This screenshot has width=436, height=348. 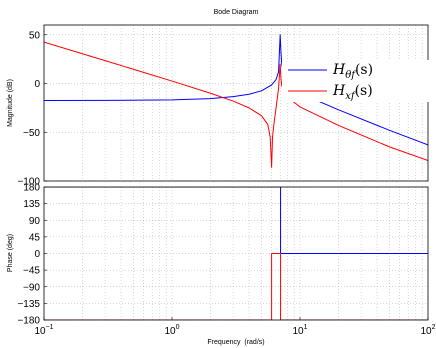 What do you see at coordinates (28, 304) in the screenshot?
I see `phase-y-tick-label: −135` at bounding box center [28, 304].